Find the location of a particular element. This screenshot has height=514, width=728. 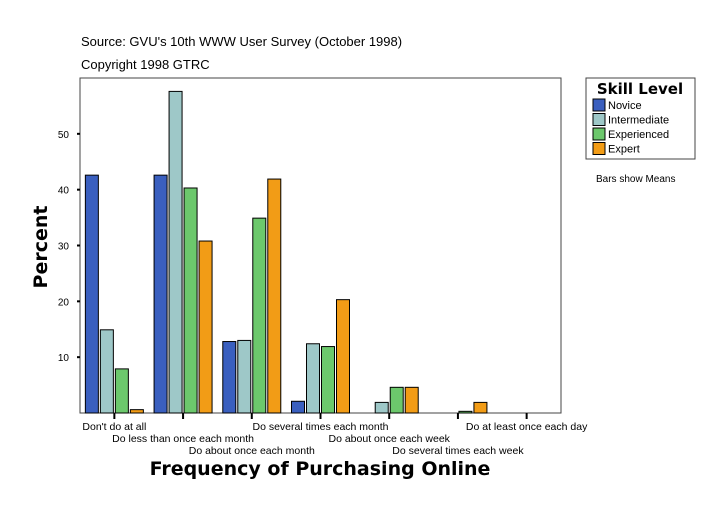

x-tick-label: Don't do at all is located at coordinates (114, 427).